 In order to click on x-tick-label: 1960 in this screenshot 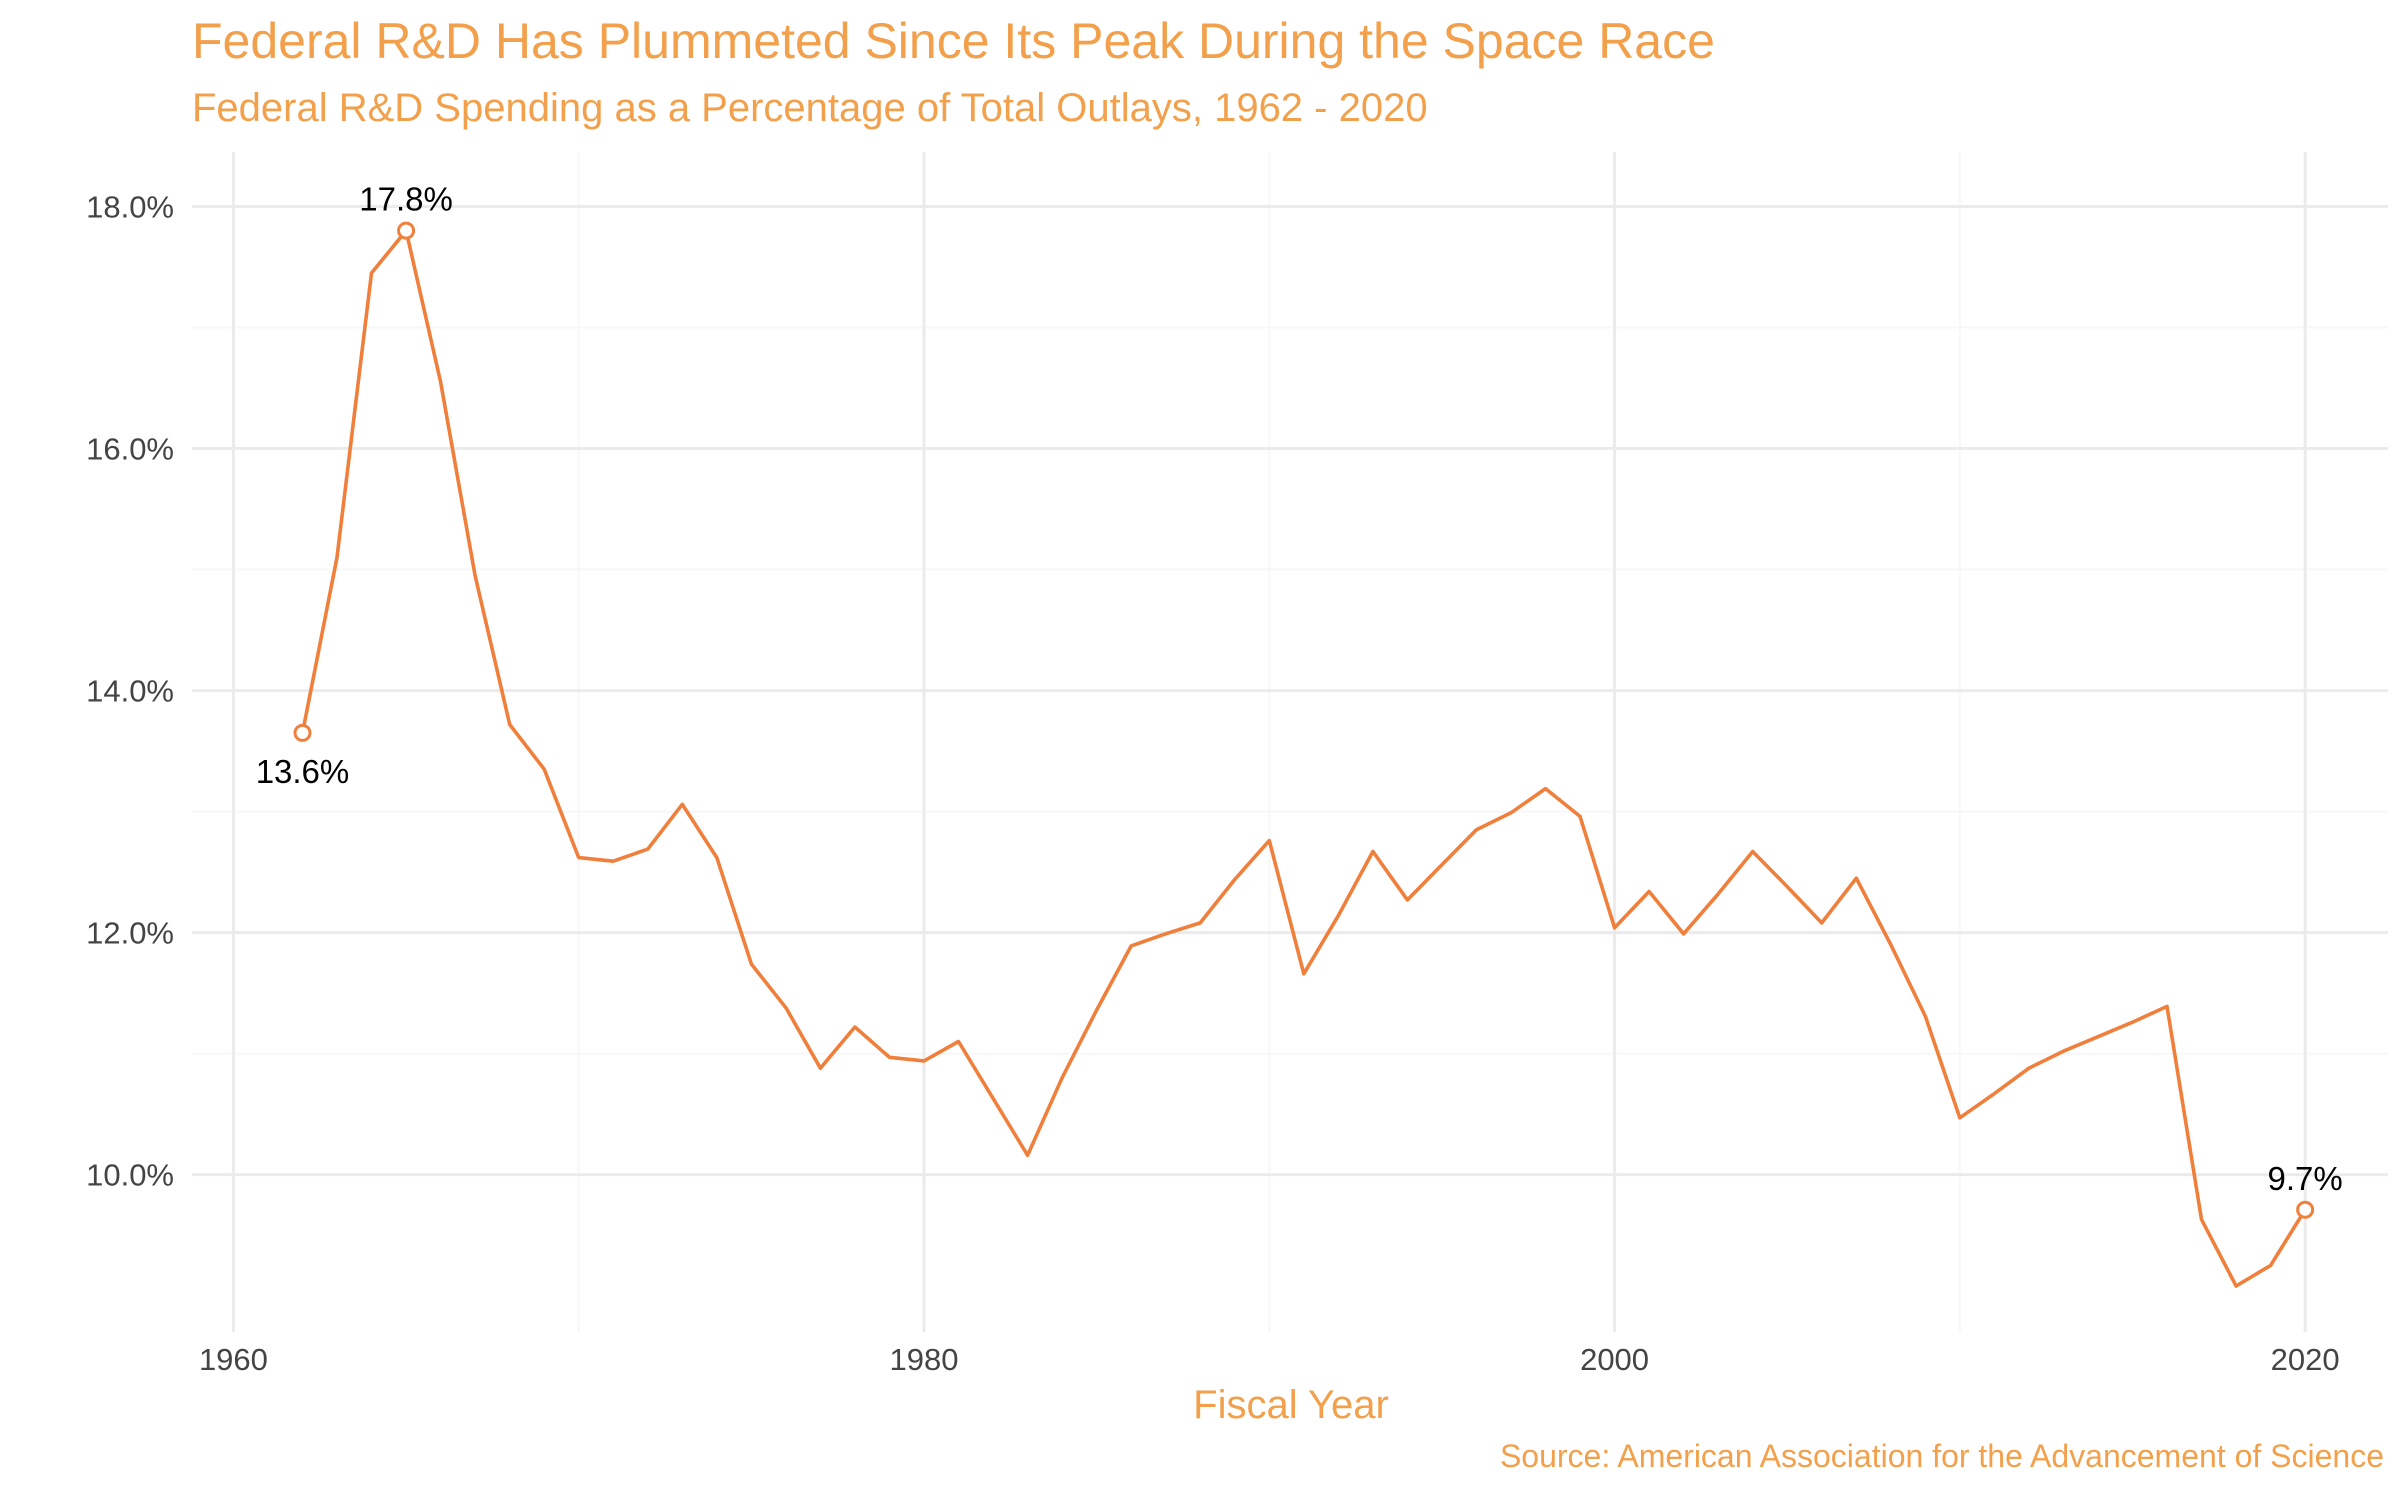, I will do `click(233, 1359)`.